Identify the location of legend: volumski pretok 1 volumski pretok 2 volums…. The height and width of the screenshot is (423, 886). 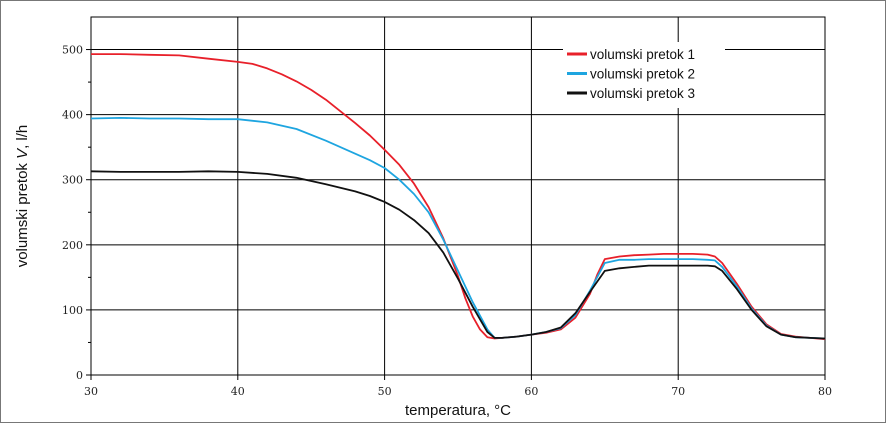
(644, 75).